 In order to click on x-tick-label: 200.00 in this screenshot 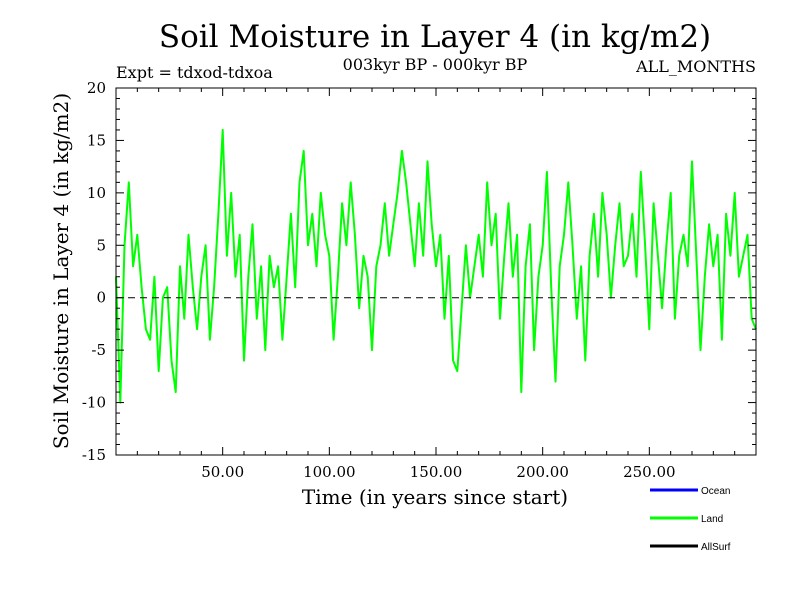, I will do `click(542, 472)`.